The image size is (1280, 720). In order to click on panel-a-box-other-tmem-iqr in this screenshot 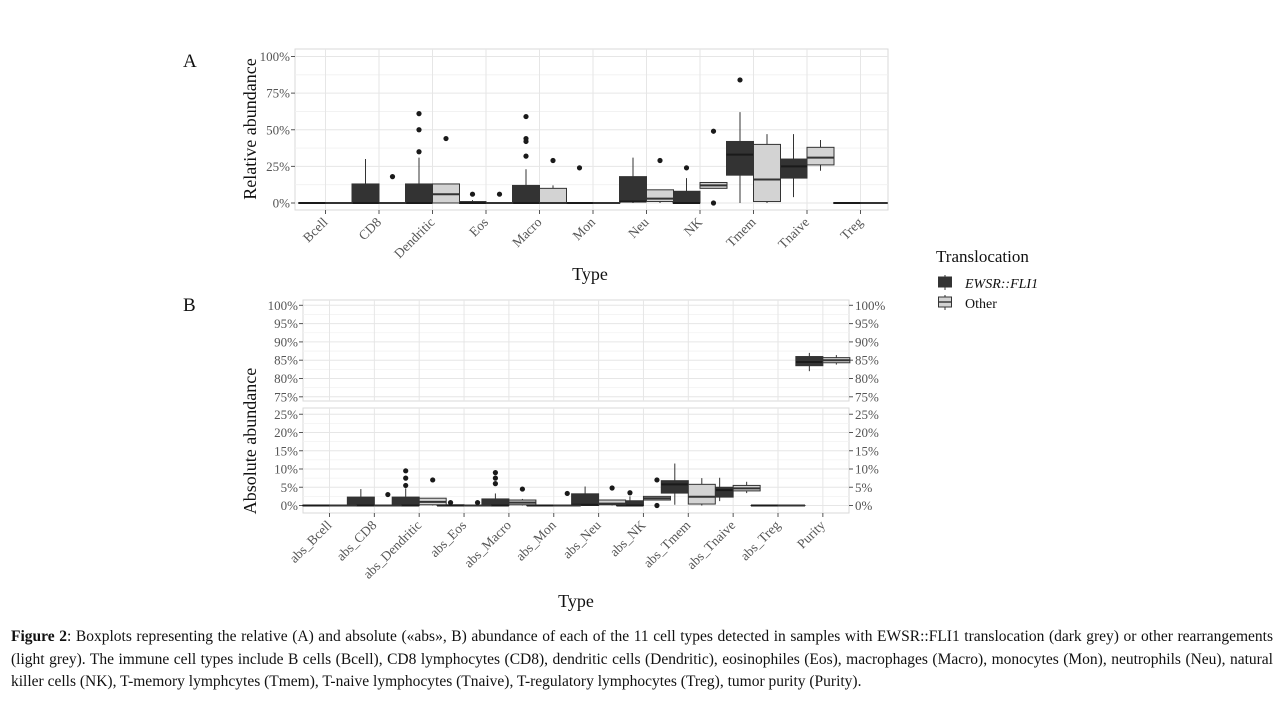, I will do `click(767, 173)`.